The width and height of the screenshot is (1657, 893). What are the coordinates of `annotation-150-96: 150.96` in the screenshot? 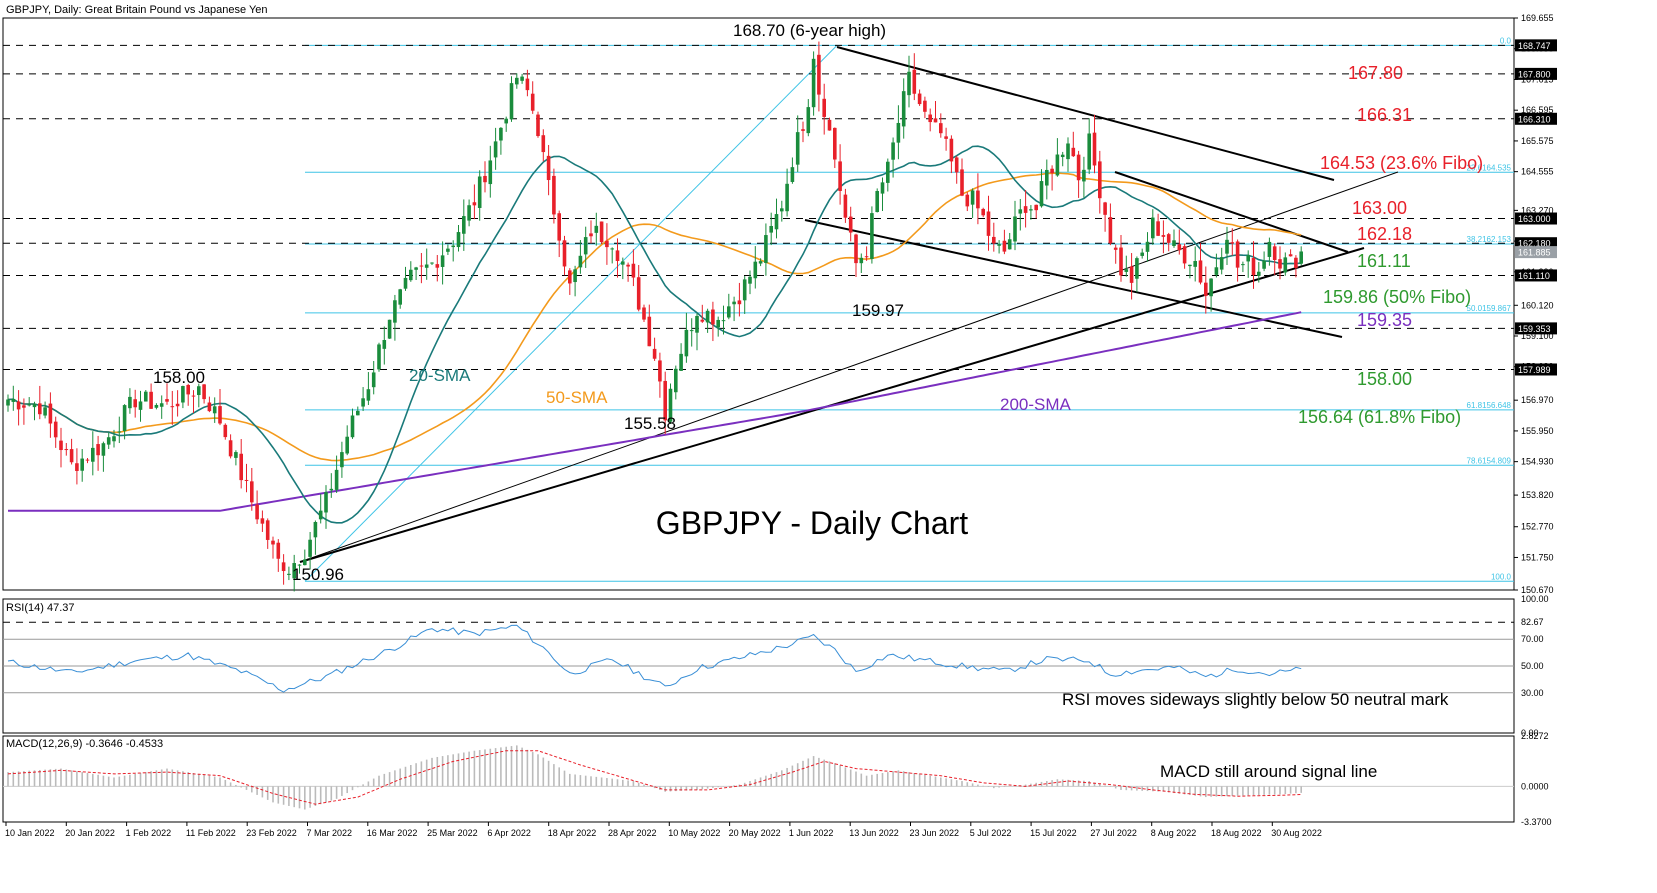 It's located at (318, 574).